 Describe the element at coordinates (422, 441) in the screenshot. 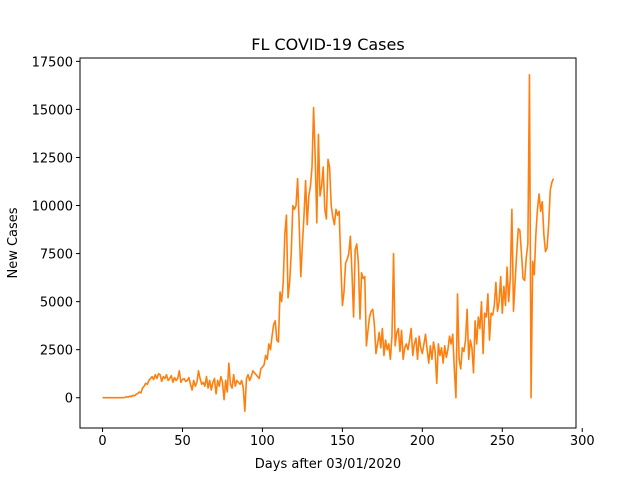

I see `x-tick-label: 200` at that location.